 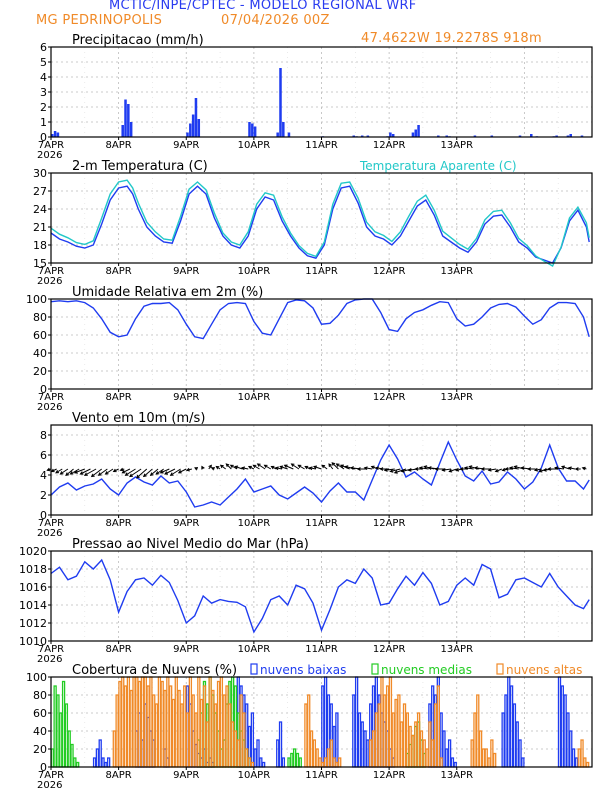 What do you see at coordinates (254, 523) in the screenshot?
I see `x-tick-label-wind: 10APR` at bounding box center [254, 523].